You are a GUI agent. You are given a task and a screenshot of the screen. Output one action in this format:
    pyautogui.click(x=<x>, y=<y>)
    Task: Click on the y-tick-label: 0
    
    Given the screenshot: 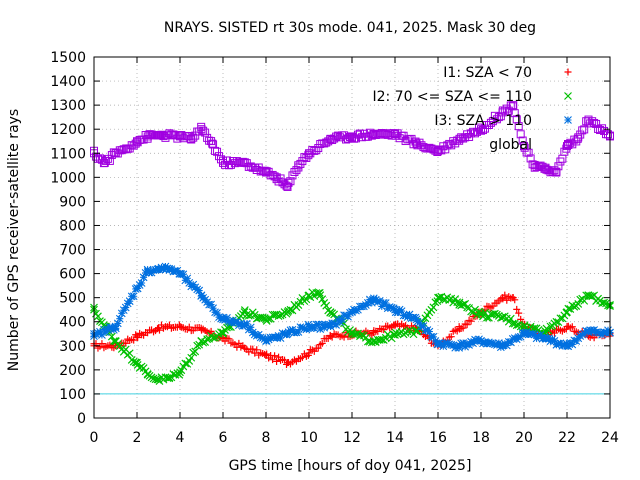 What is the action you would take?
    pyautogui.click(x=81, y=419)
    